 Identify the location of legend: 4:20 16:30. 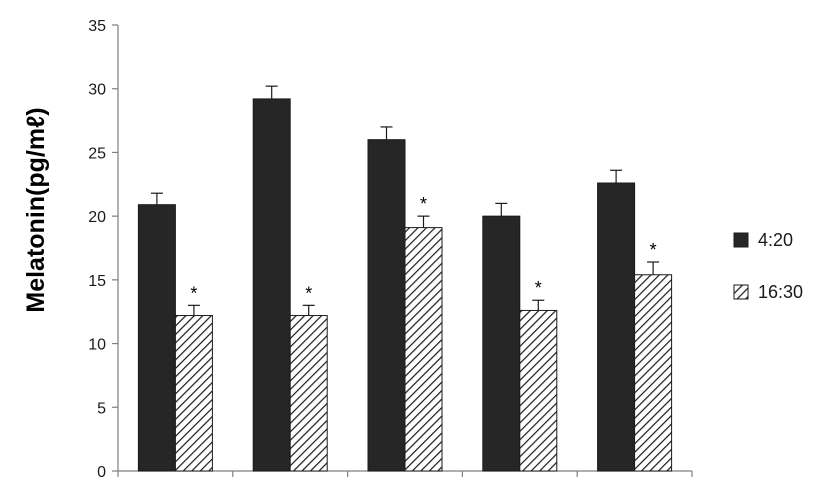
(768, 266).